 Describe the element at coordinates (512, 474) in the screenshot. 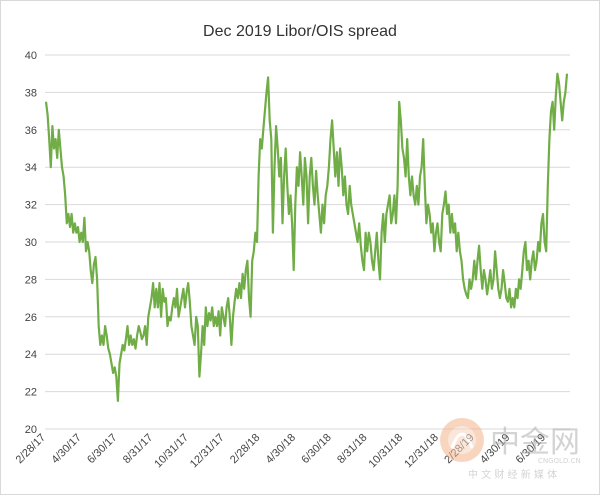

I see `watermark-sub-text: 中 文 财 经 新 媒 体` at that location.